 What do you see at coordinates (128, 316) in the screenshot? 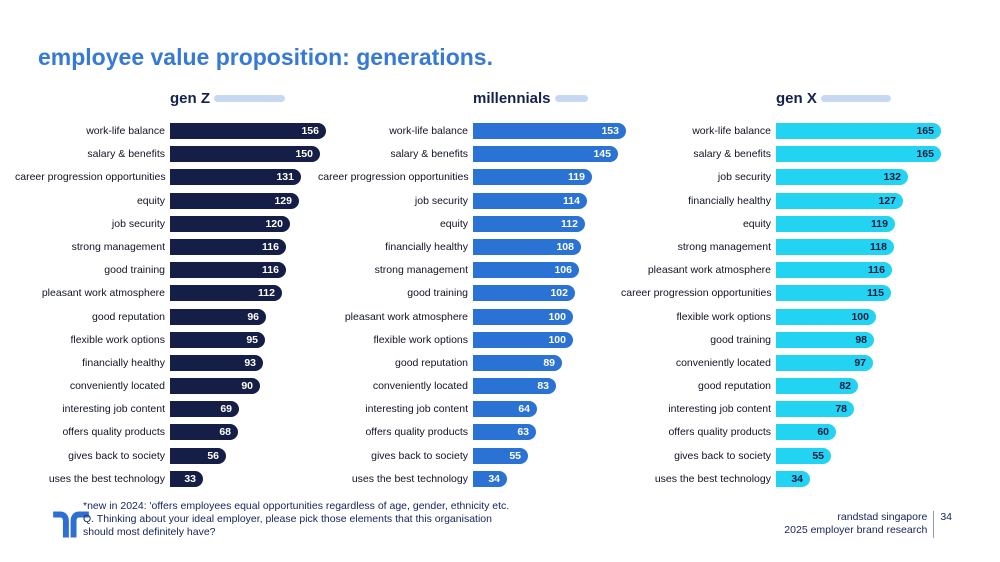
I see `category-label: good reputation` at bounding box center [128, 316].